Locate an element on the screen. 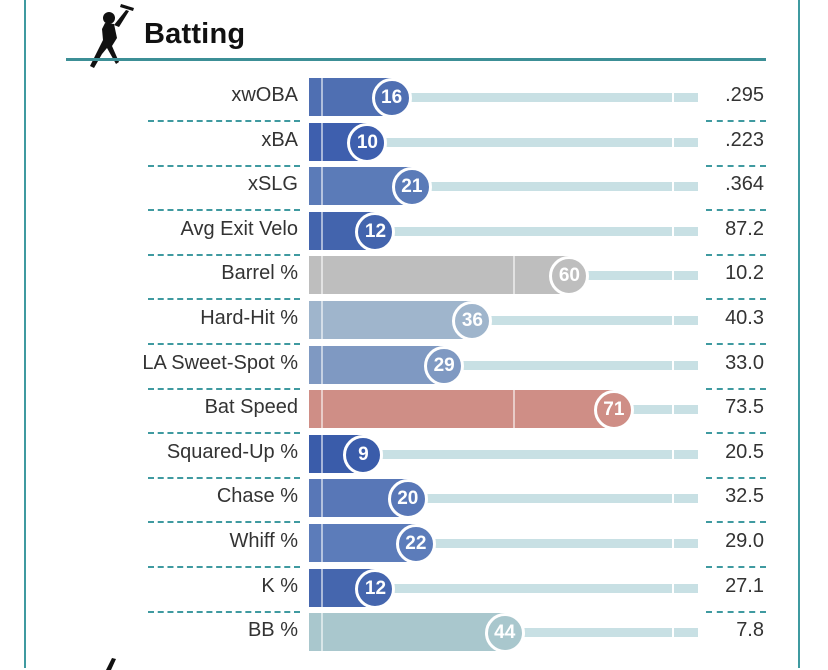 This screenshot has height=670, width=828. percentile-badge: 29 is located at coordinates (444, 365).